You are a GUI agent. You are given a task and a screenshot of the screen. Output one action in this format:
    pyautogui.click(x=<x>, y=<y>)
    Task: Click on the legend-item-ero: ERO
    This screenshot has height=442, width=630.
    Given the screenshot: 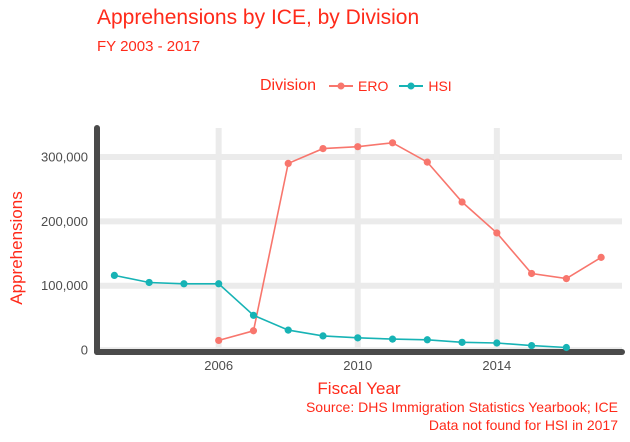 What is the action you would take?
    pyautogui.click(x=358, y=86)
    